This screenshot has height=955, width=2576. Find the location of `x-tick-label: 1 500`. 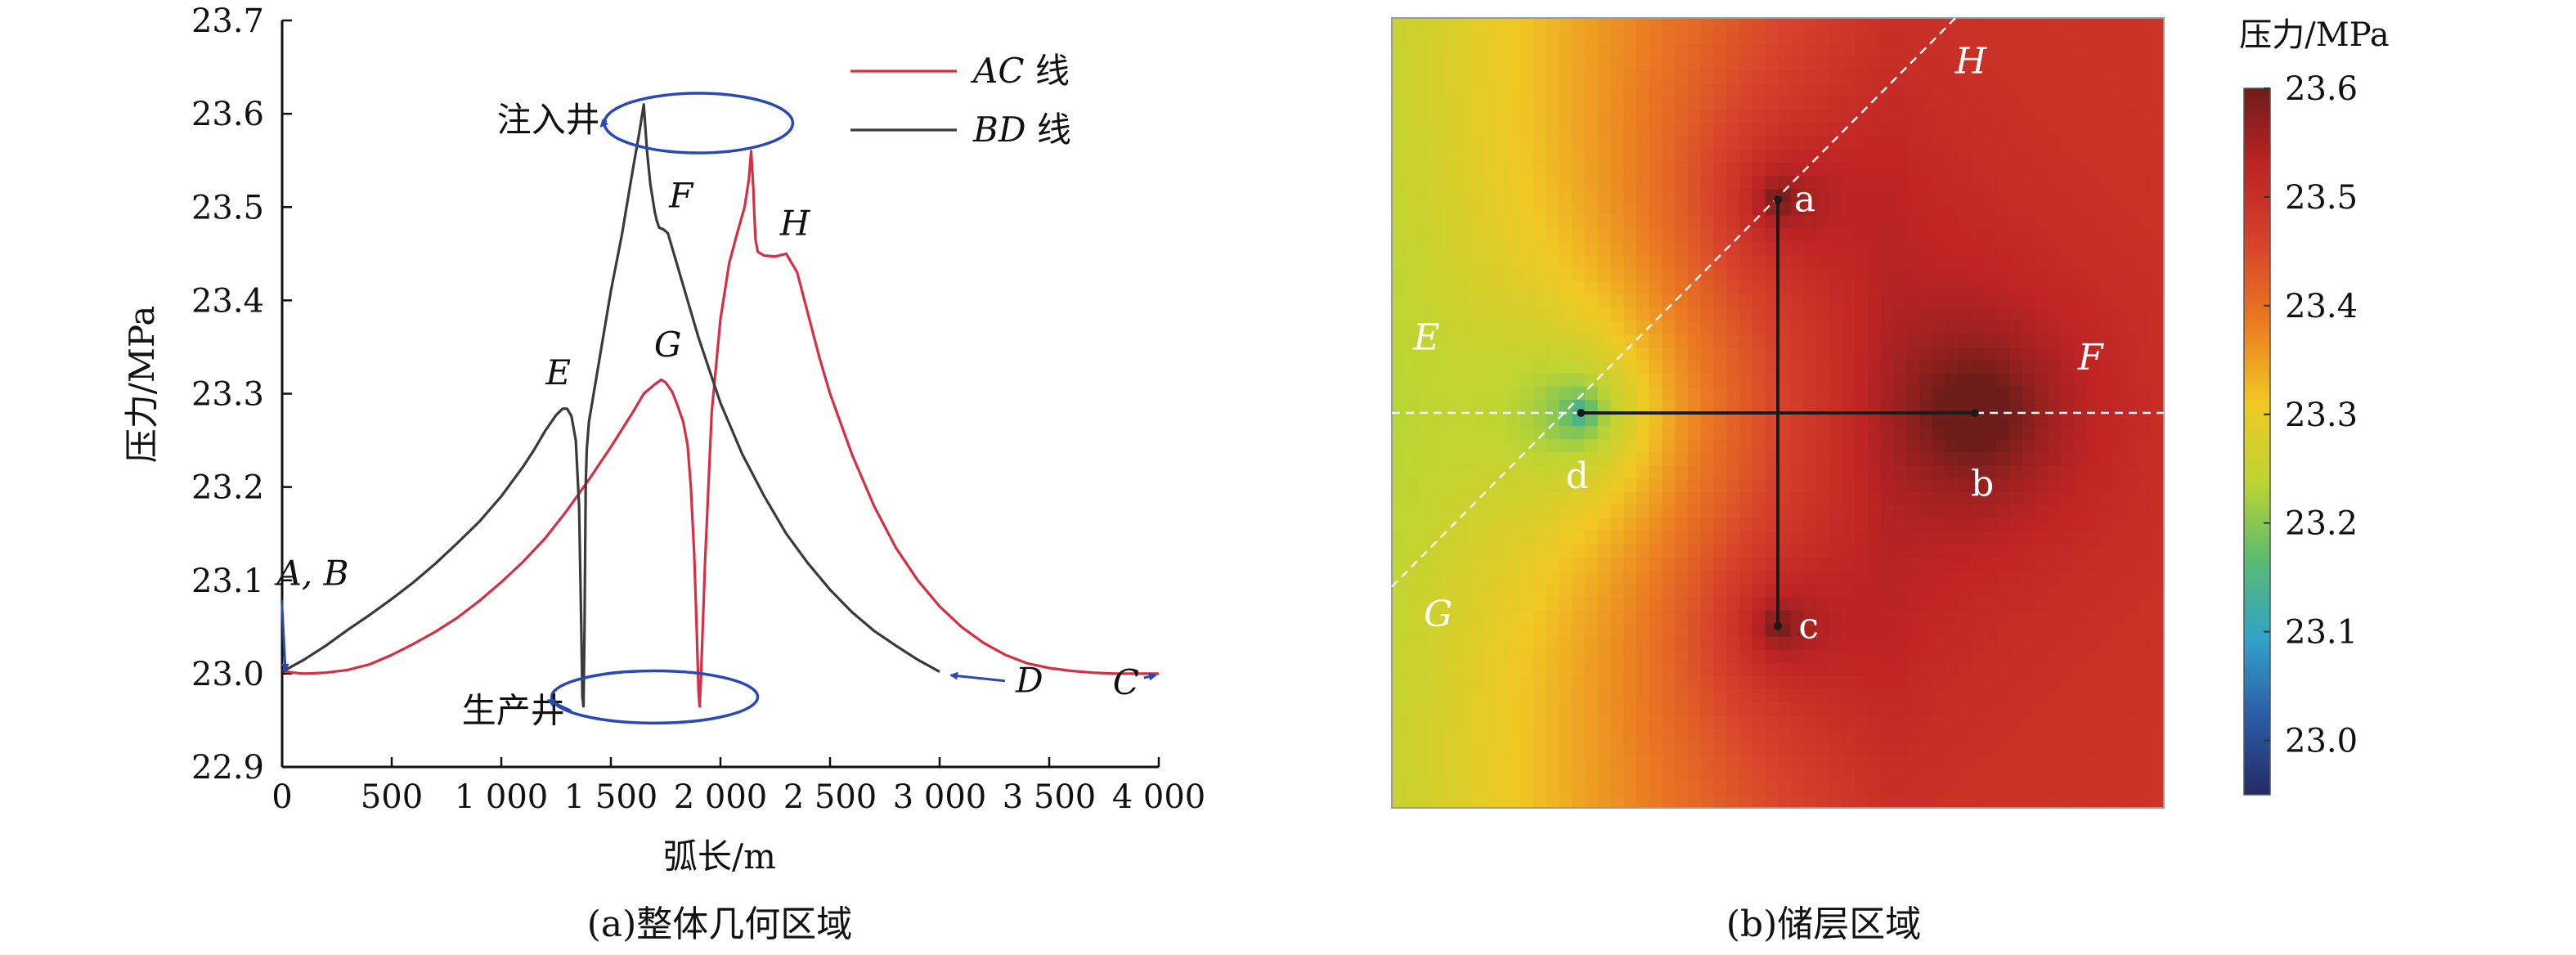

x-tick-label: 1 500 is located at coordinates (611, 797).